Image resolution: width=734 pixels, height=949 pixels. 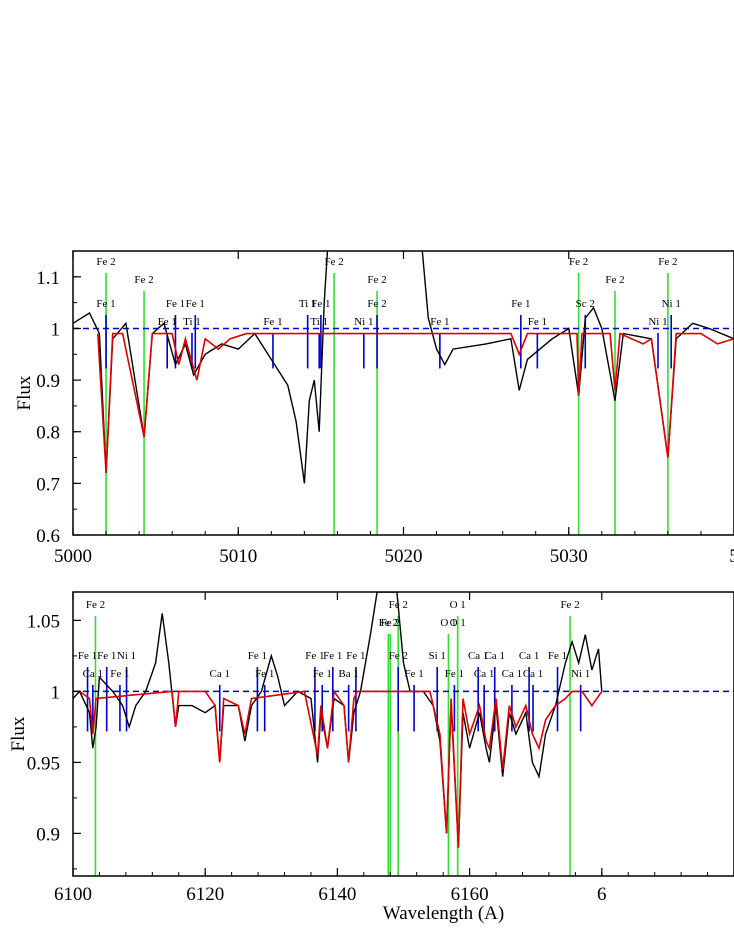 What do you see at coordinates (484, 674) in the screenshot?
I see `line-label-25: Ca 1` at bounding box center [484, 674].